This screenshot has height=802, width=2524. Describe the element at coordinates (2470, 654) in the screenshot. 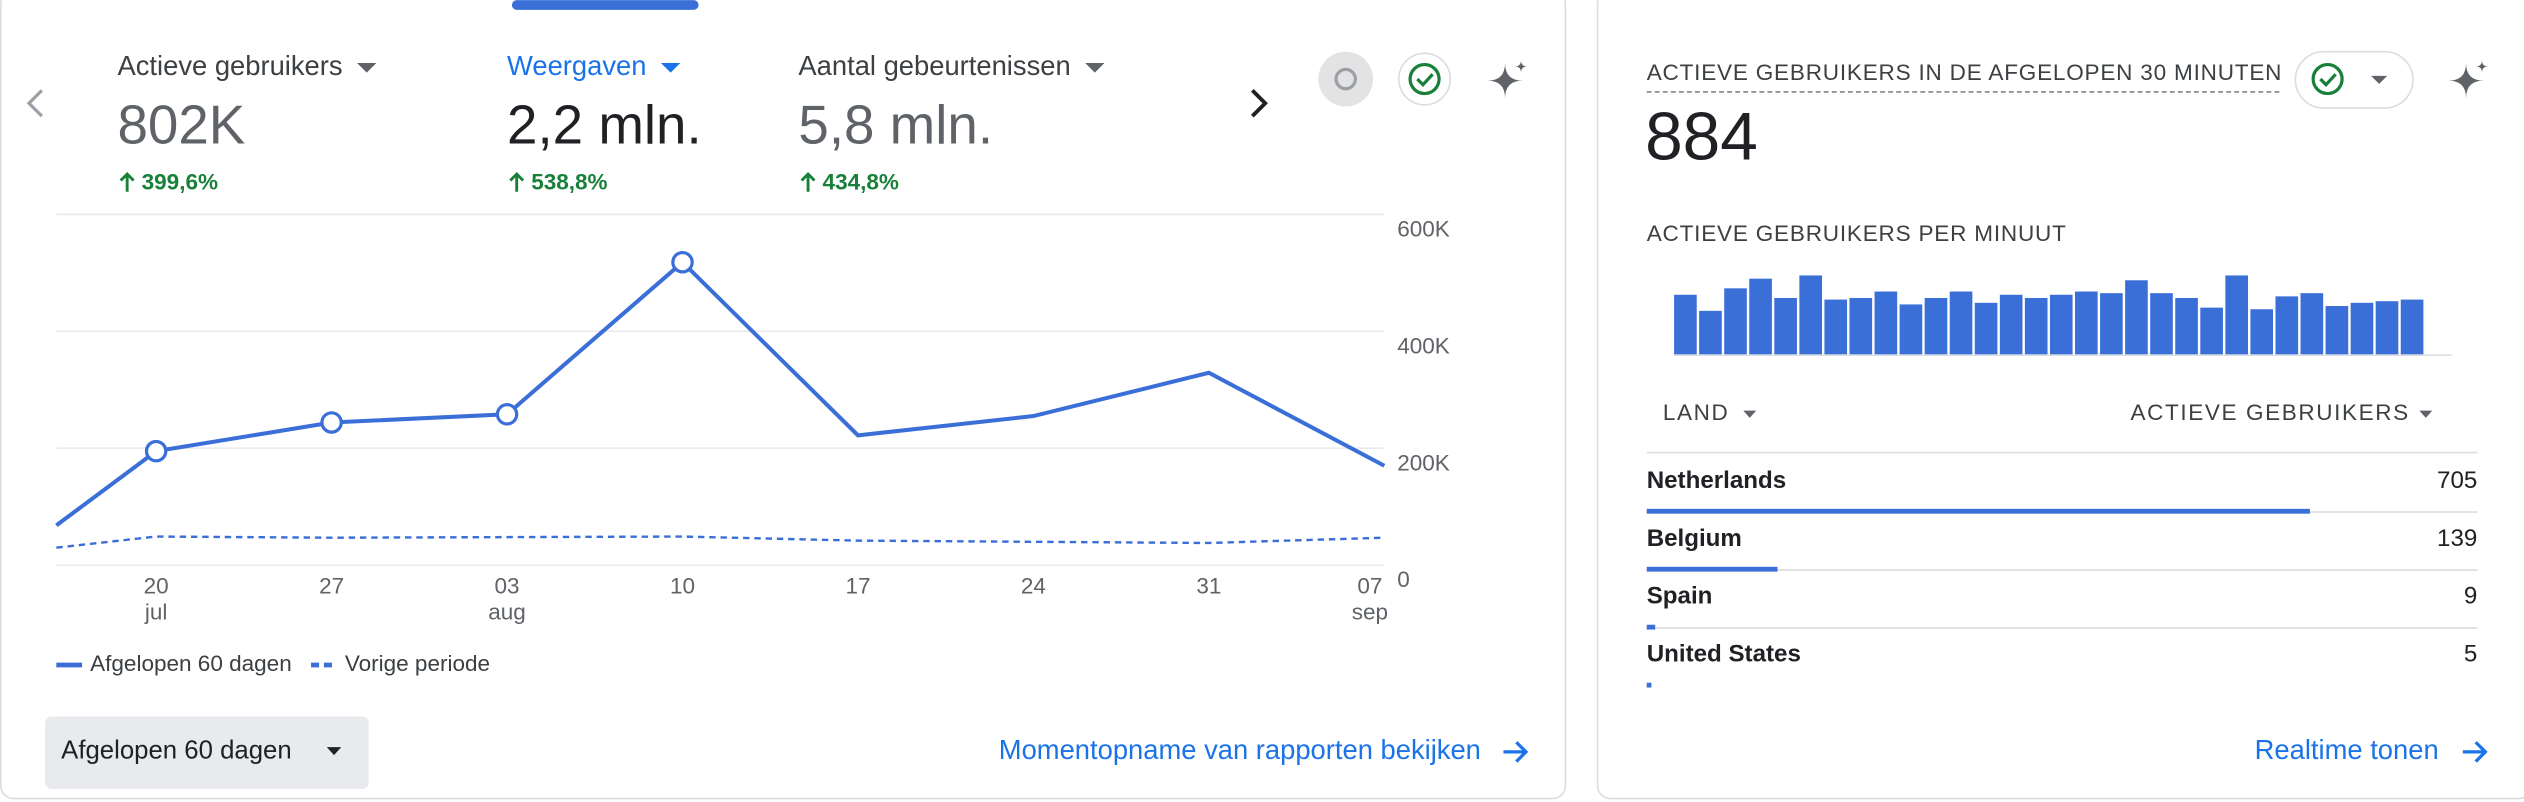

I see `country-users: 5` at that location.